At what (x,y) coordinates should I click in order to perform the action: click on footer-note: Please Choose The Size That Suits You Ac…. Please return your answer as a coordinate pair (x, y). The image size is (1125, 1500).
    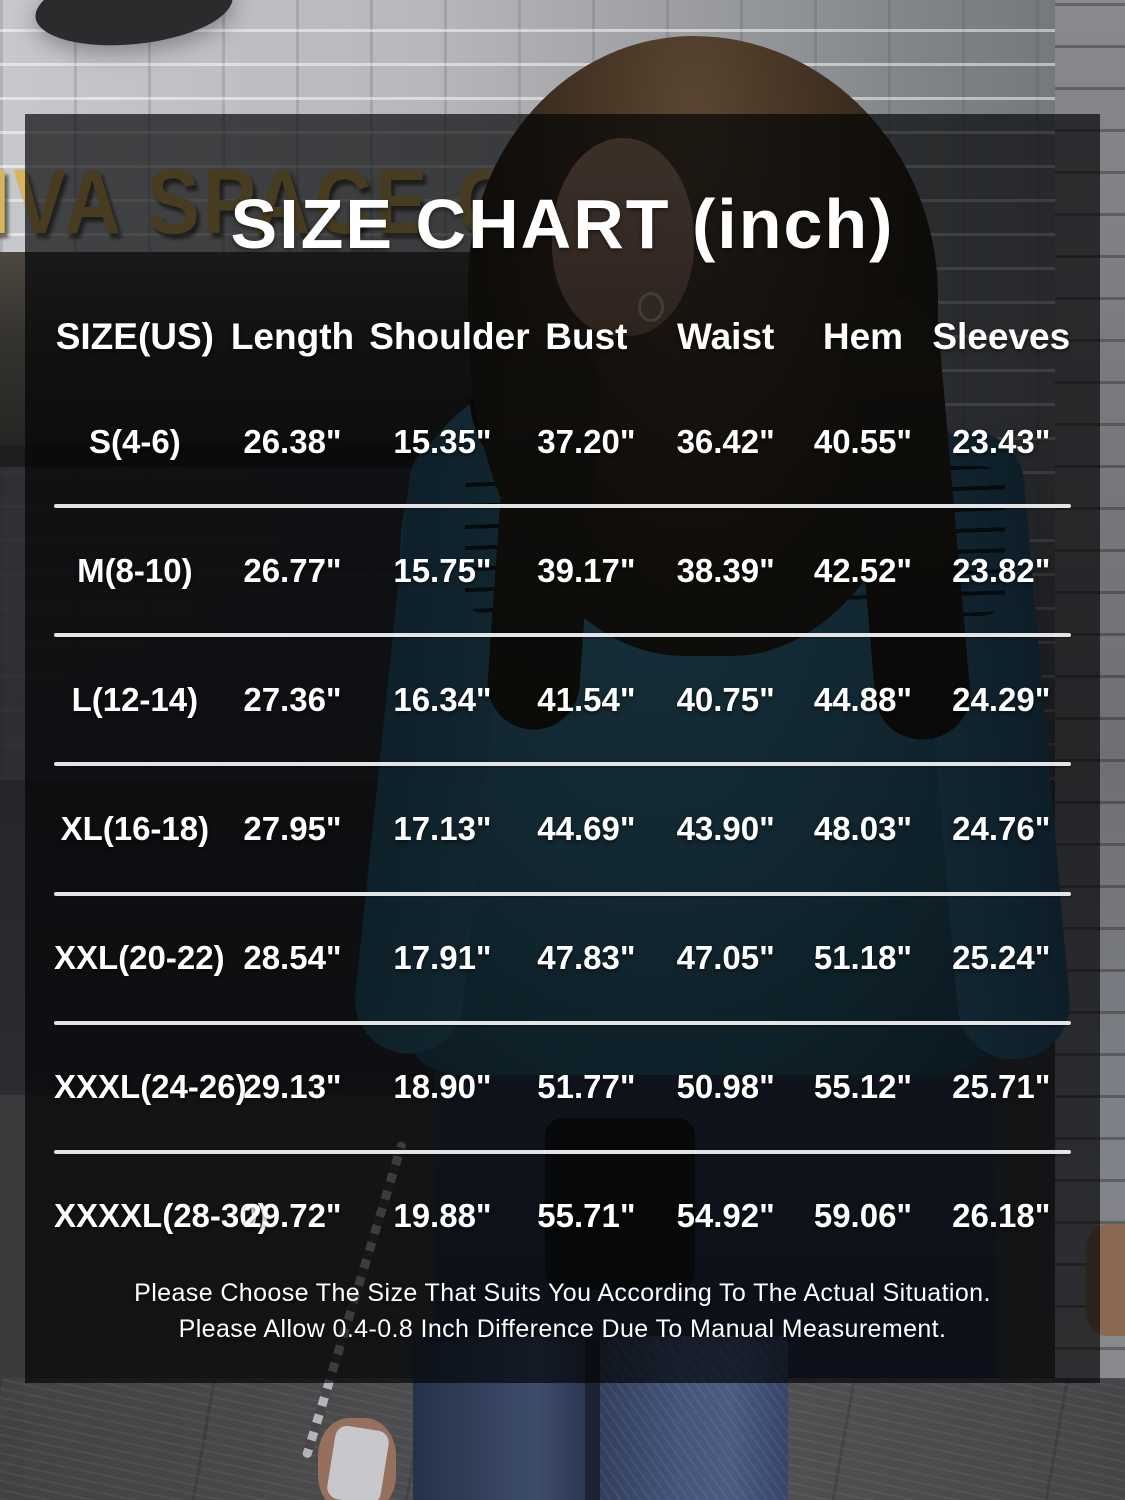
    Looking at the image, I should click on (562, 1331).